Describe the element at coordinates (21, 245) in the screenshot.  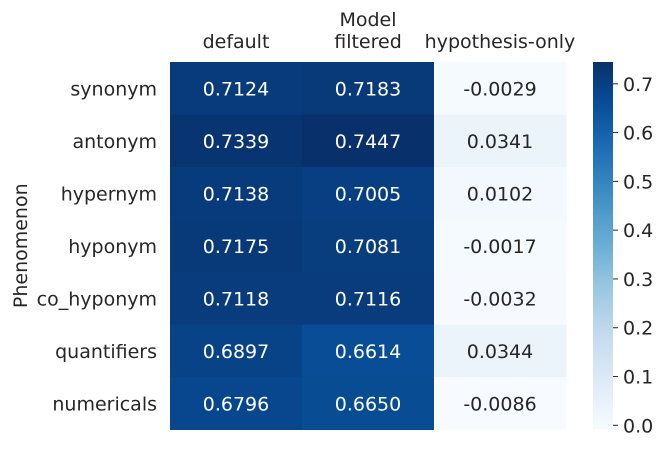
I see `y-axis-title: Phenomenon` at that location.